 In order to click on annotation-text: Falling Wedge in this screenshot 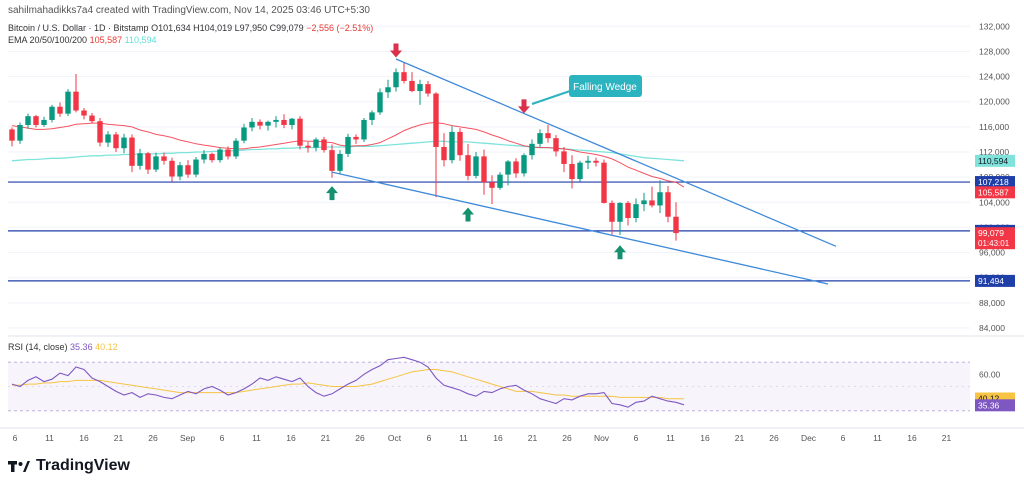, I will do `click(605, 87)`.